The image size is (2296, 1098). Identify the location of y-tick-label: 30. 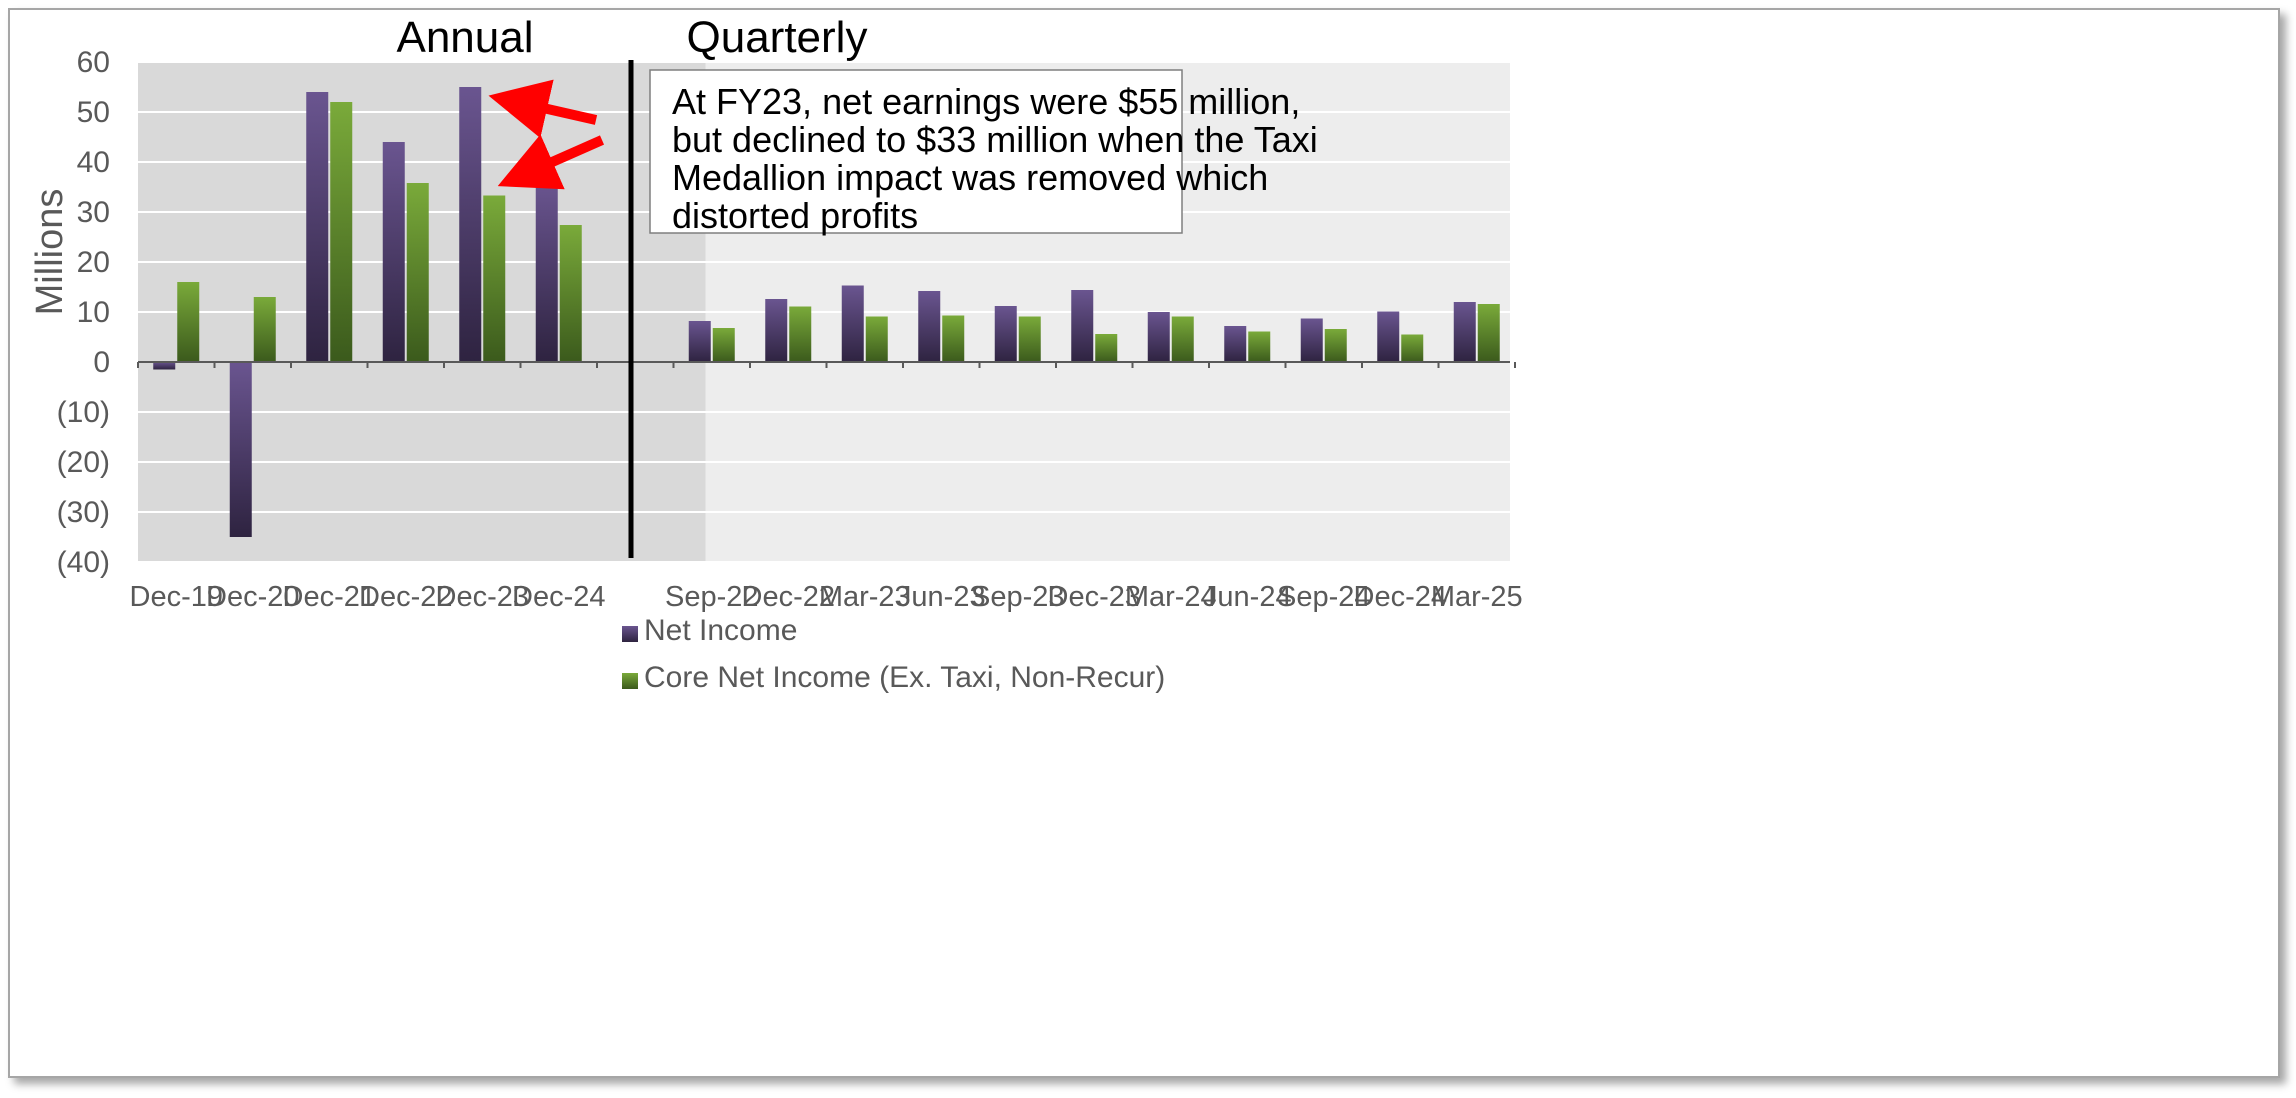
(93, 212).